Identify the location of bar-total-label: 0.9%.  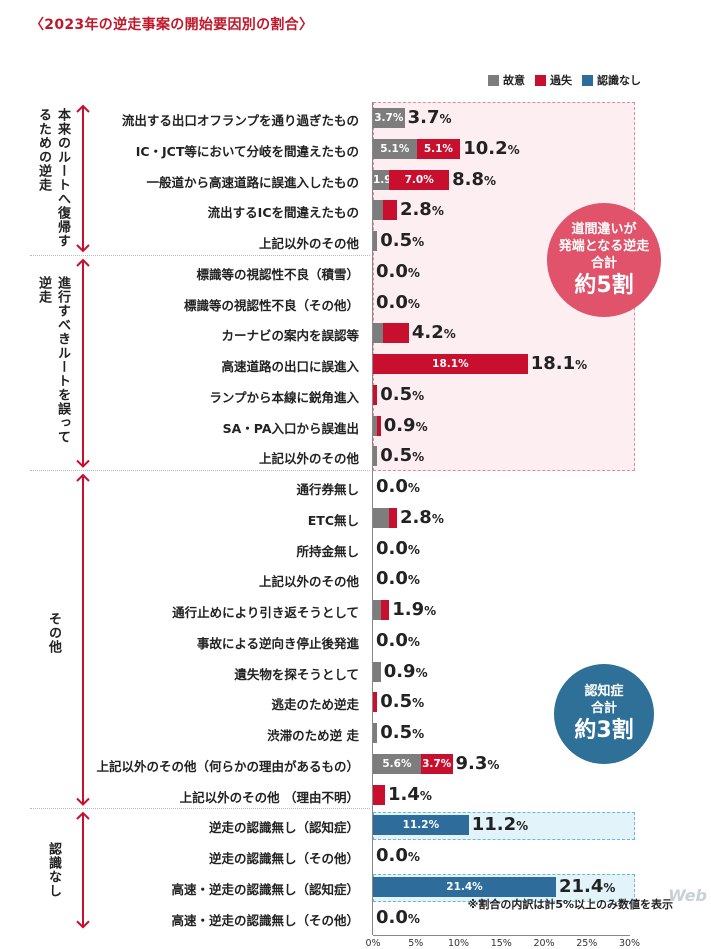
(406, 672).